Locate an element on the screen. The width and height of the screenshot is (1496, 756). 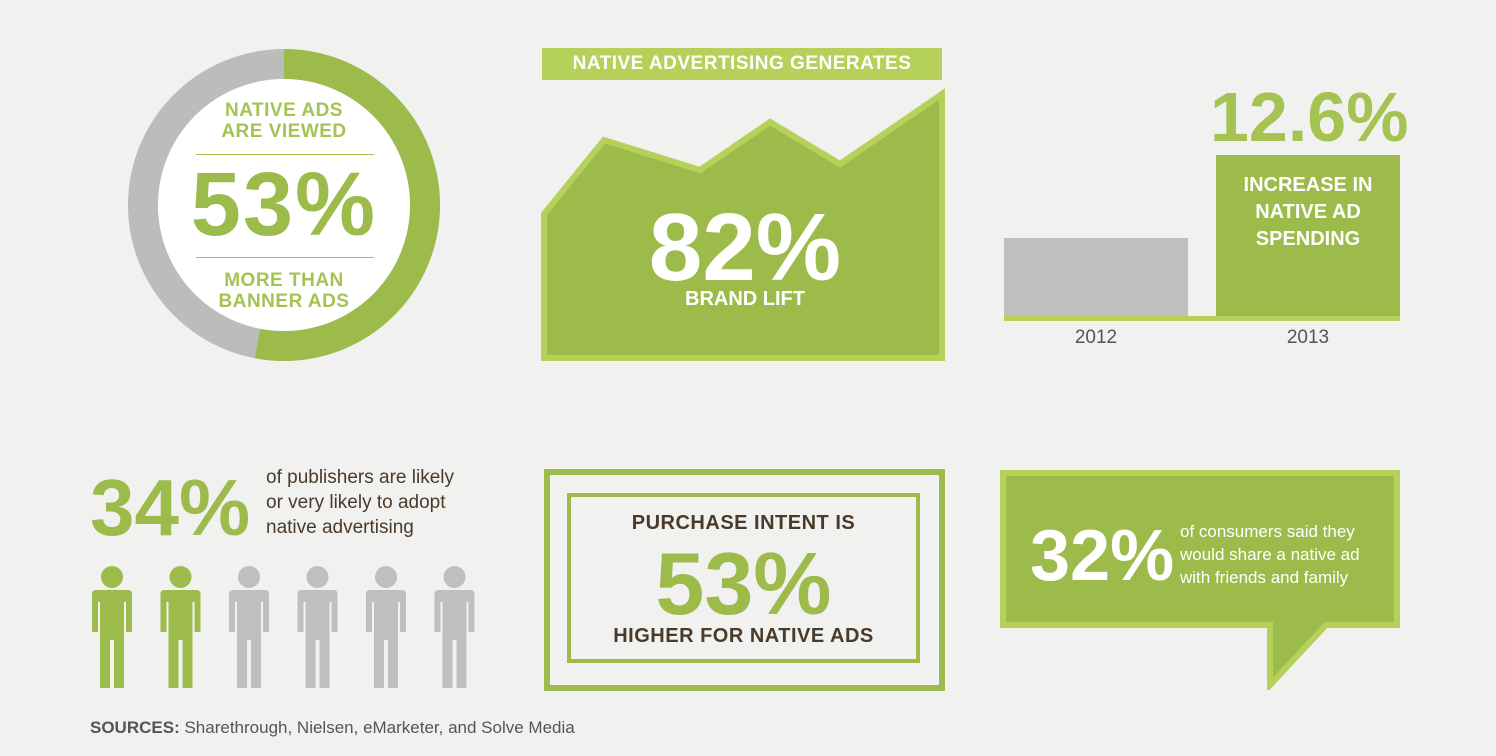
brand-lift-area-graphic is located at coordinates (743, 224).